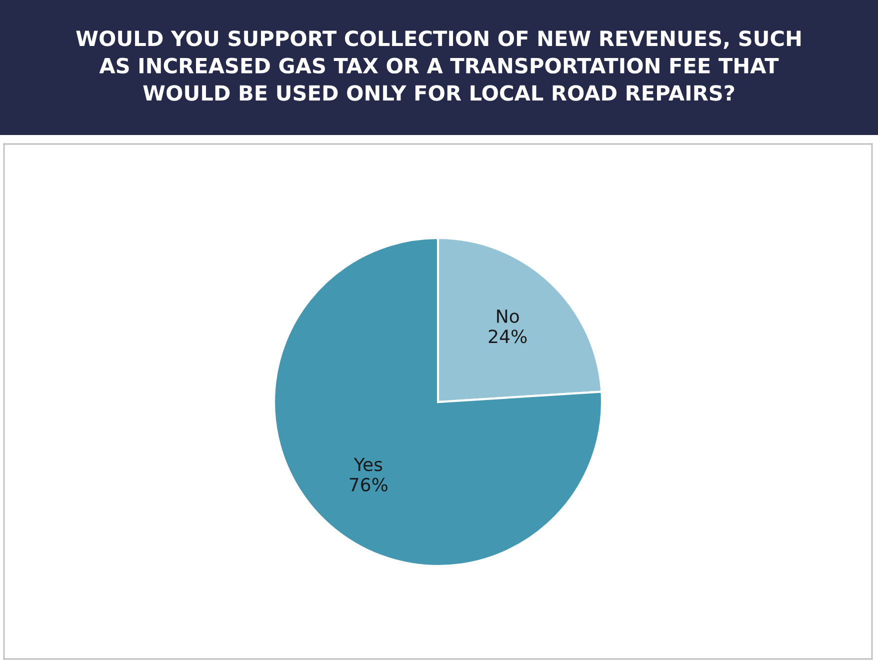  Describe the element at coordinates (508, 317) in the screenshot. I see `slice-label: No` at that location.